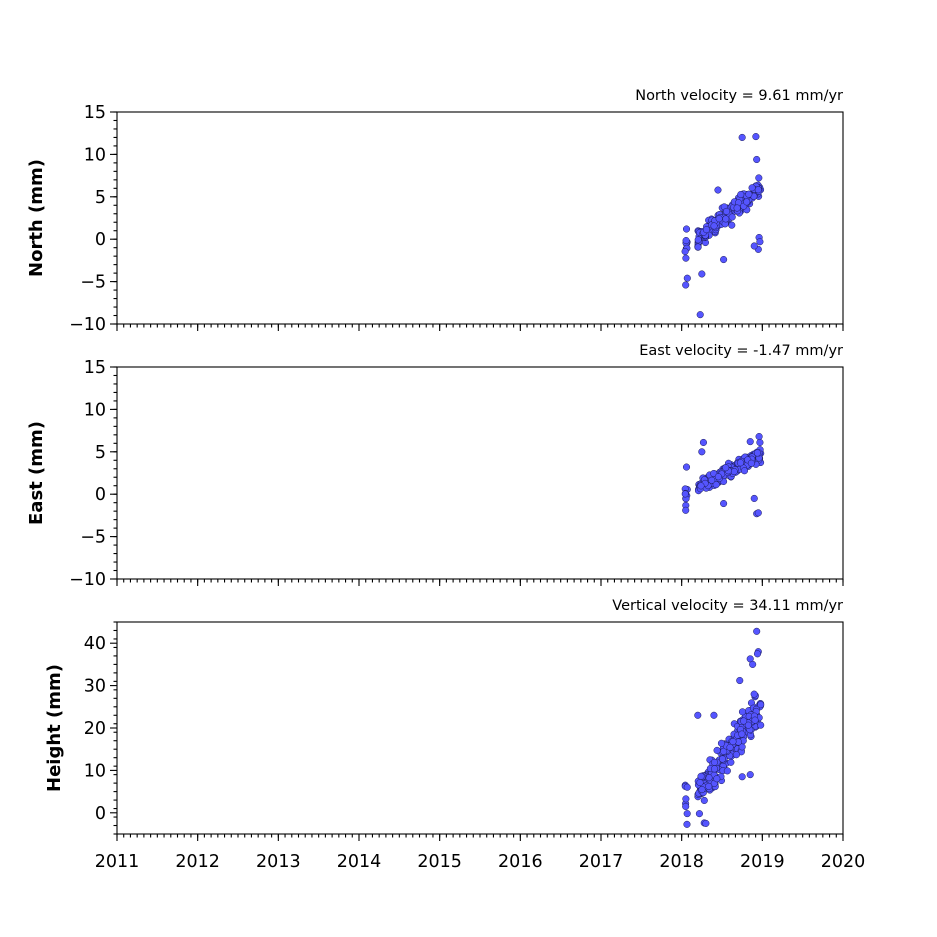 This screenshot has width=937, height=937. Describe the element at coordinates (87, 325) in the screenshot. I see `north-y-tick-label: −10` at that location.